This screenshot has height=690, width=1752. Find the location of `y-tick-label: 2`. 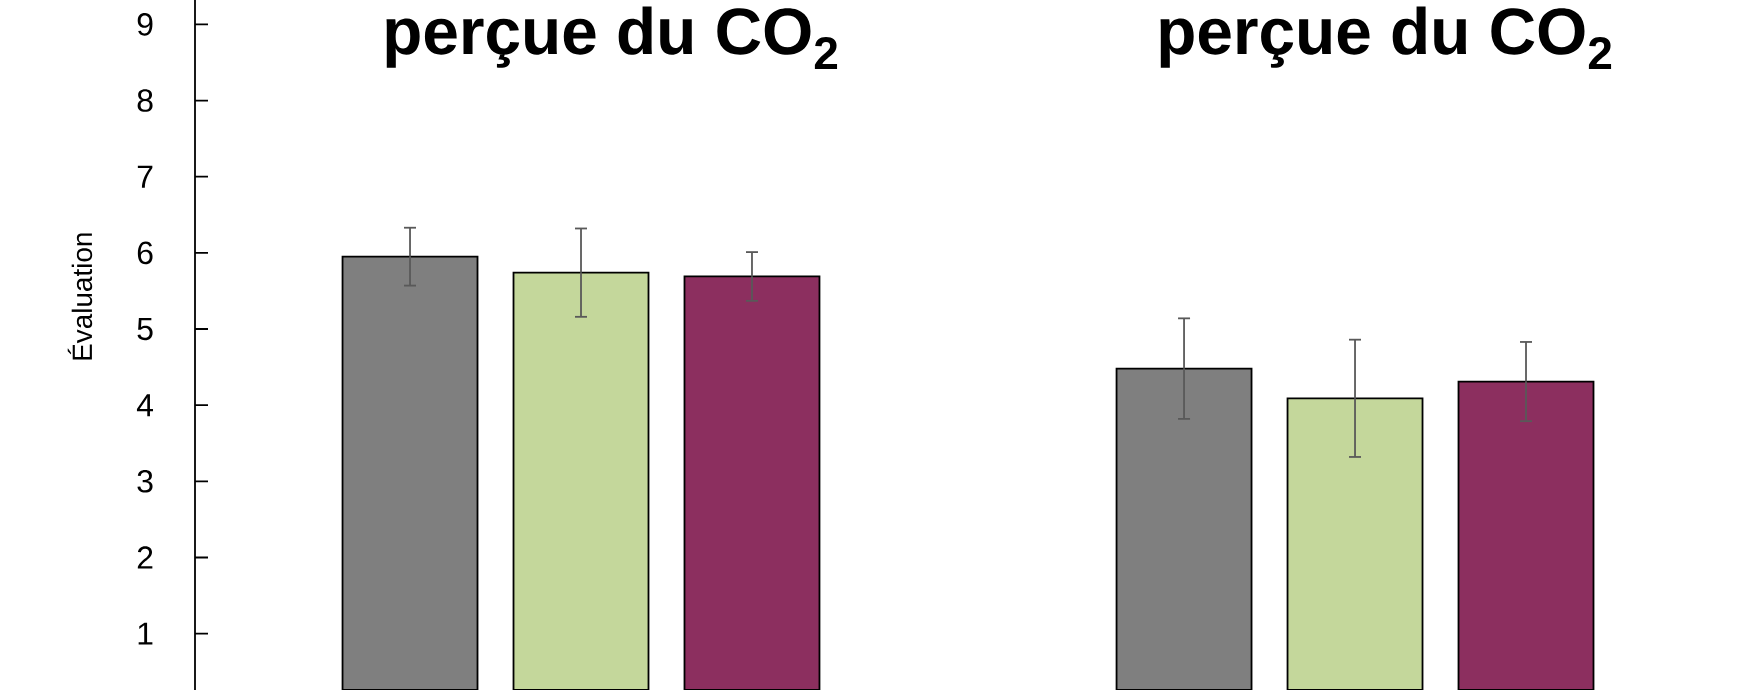

y-tick-label: 2 is located at coordinates (145, 557).